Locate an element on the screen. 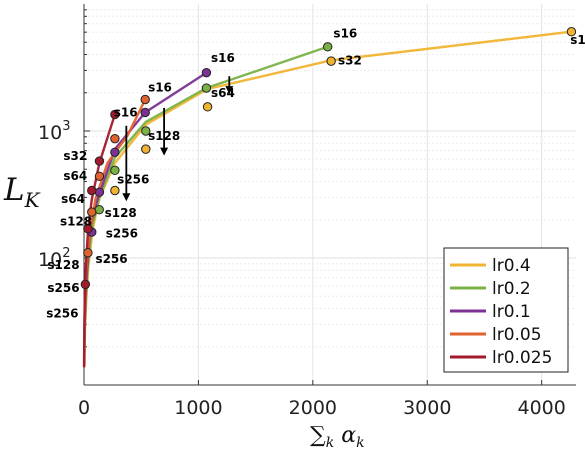 The image size is (585, 456). y-tick-label: 10² is located at coordinates (54, 258).